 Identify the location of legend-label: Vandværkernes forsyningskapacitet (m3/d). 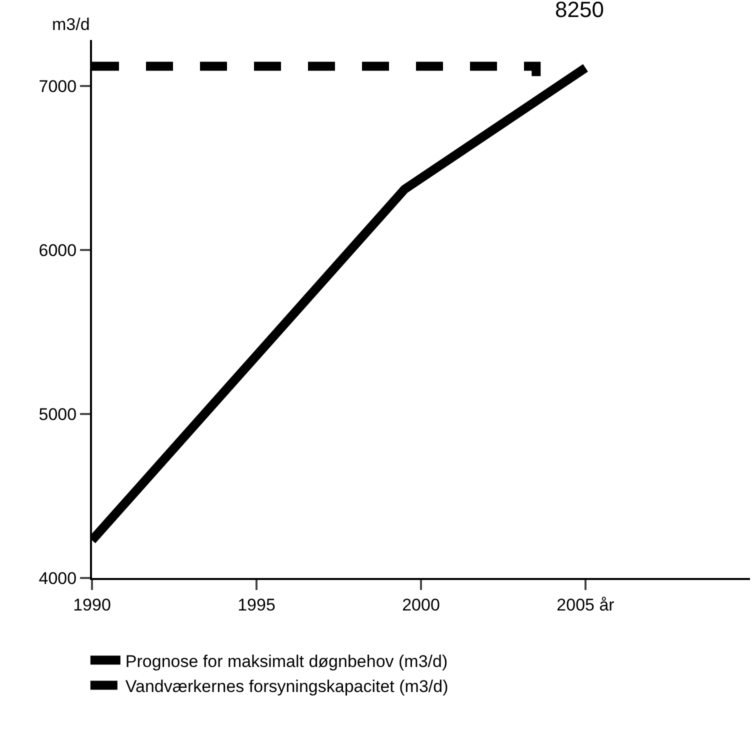
(286, 686).